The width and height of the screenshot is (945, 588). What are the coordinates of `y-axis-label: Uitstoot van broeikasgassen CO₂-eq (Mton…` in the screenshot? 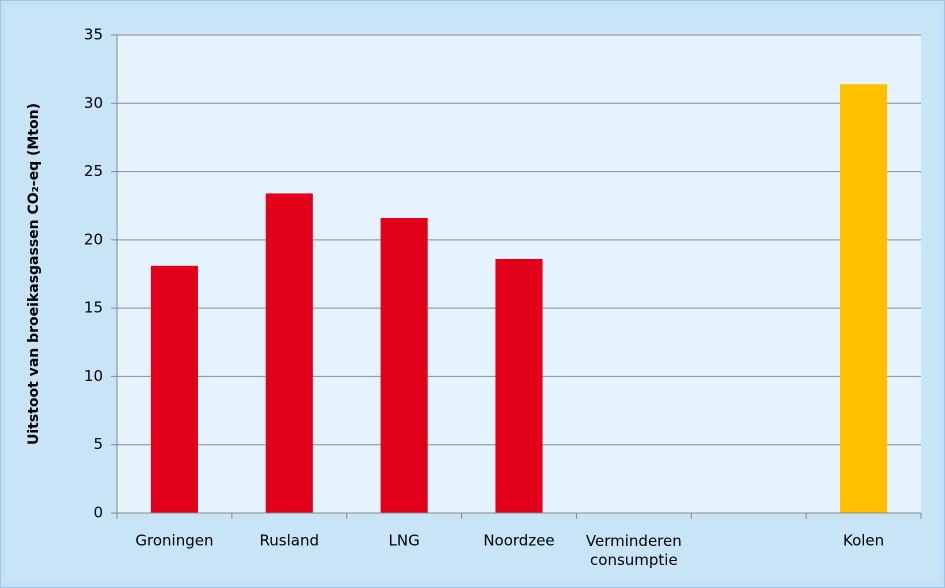 It's located at (34, 274).